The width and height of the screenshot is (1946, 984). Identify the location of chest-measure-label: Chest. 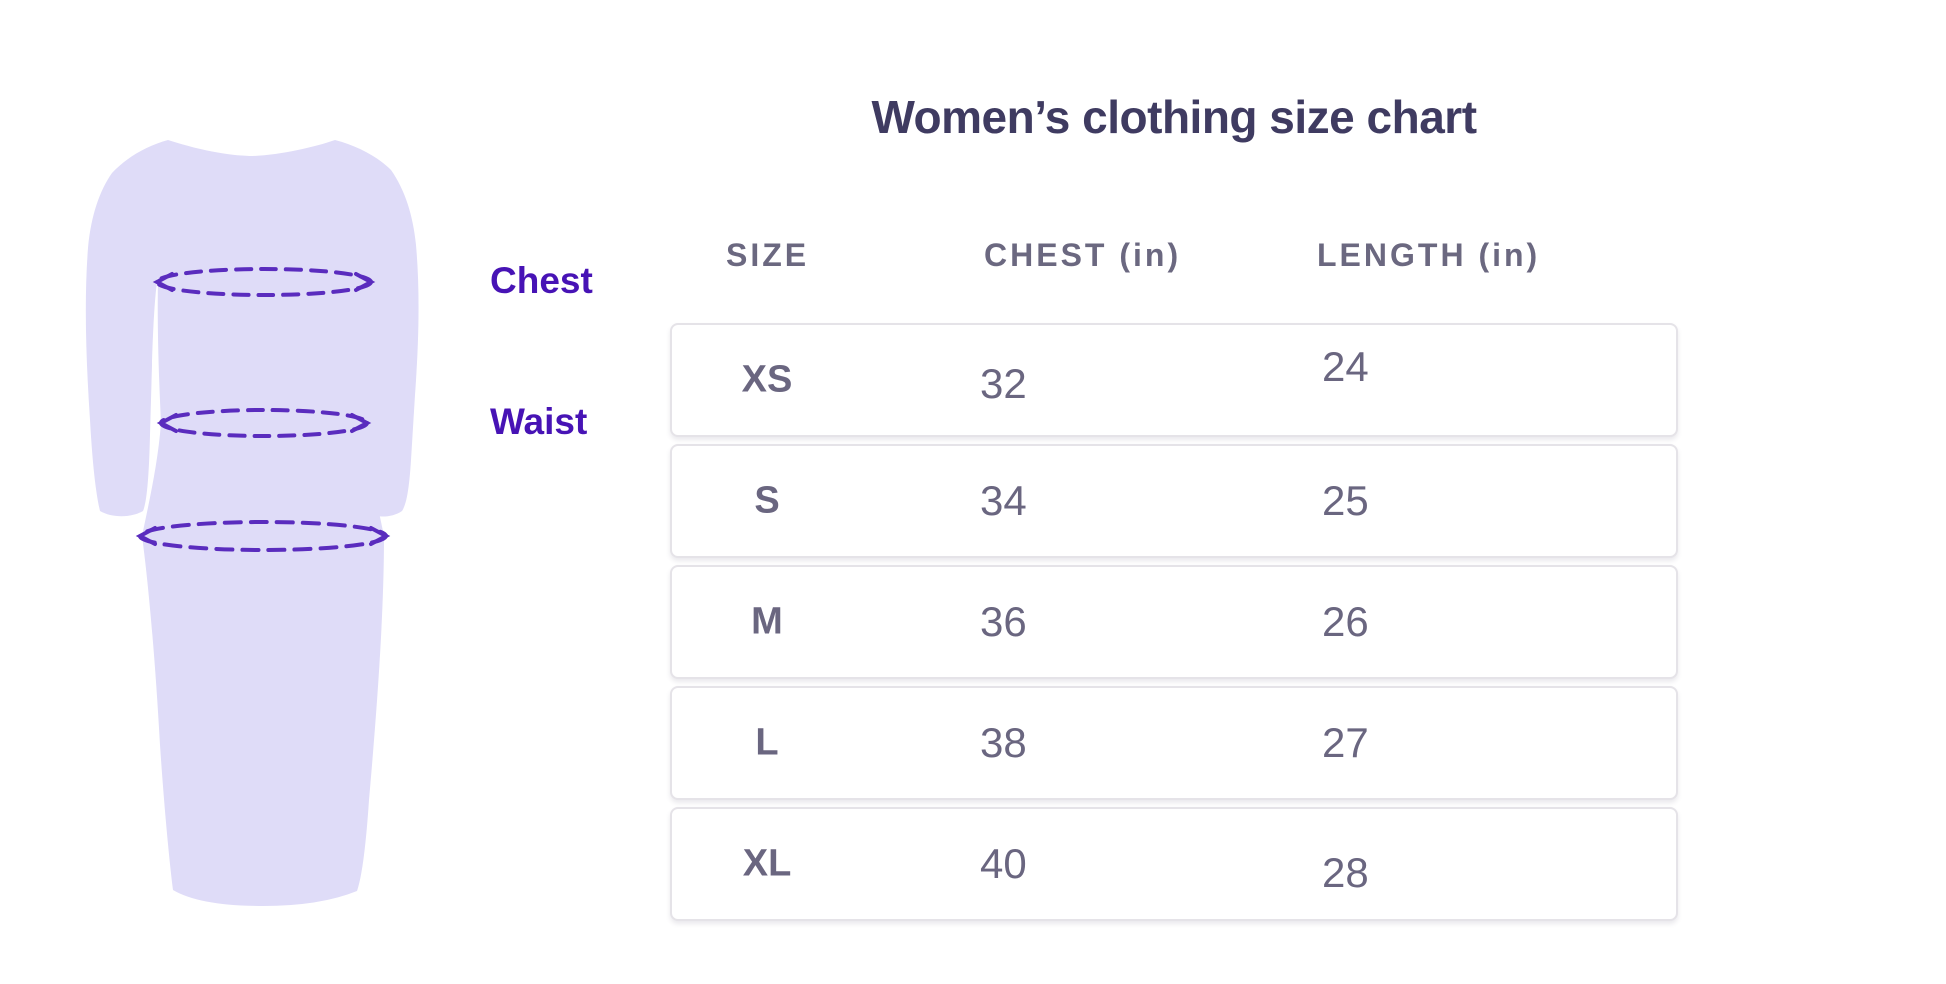
(541, 280).